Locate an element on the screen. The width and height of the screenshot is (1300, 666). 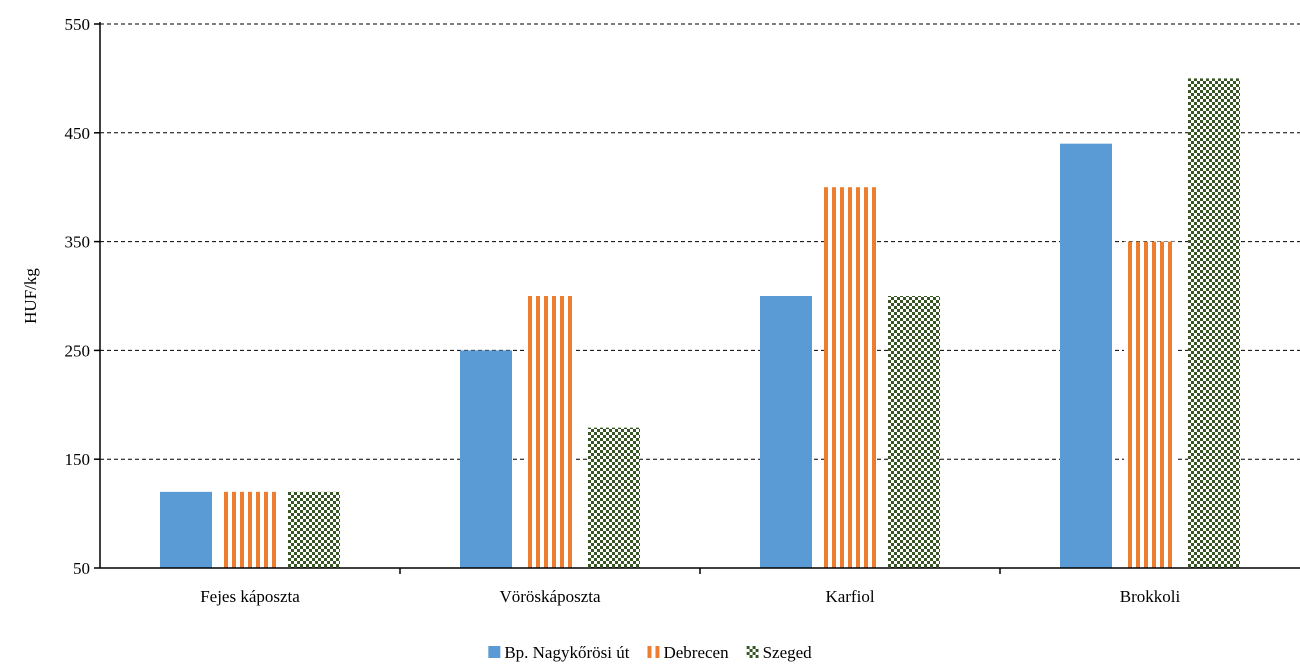
bar-brokkoli-szeged is located at coordinates (1214, 323).